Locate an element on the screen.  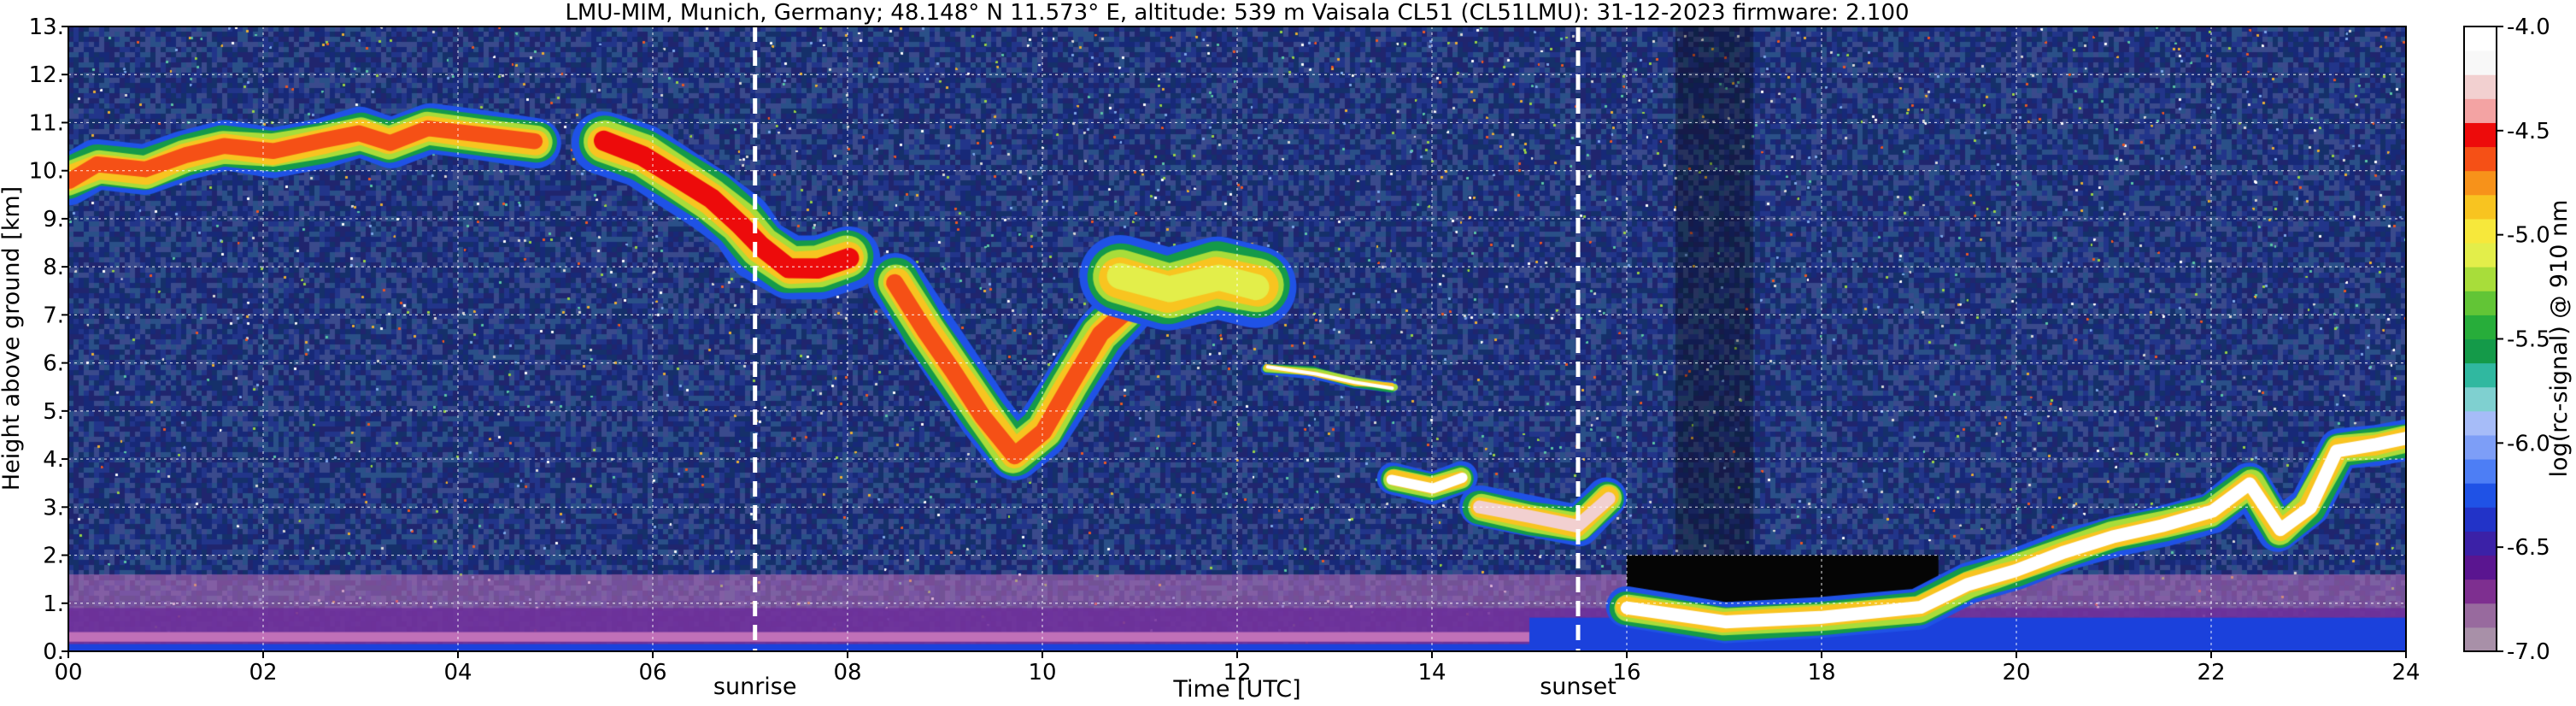
y-tick-label: 11. is located at coordinates (46, 123).